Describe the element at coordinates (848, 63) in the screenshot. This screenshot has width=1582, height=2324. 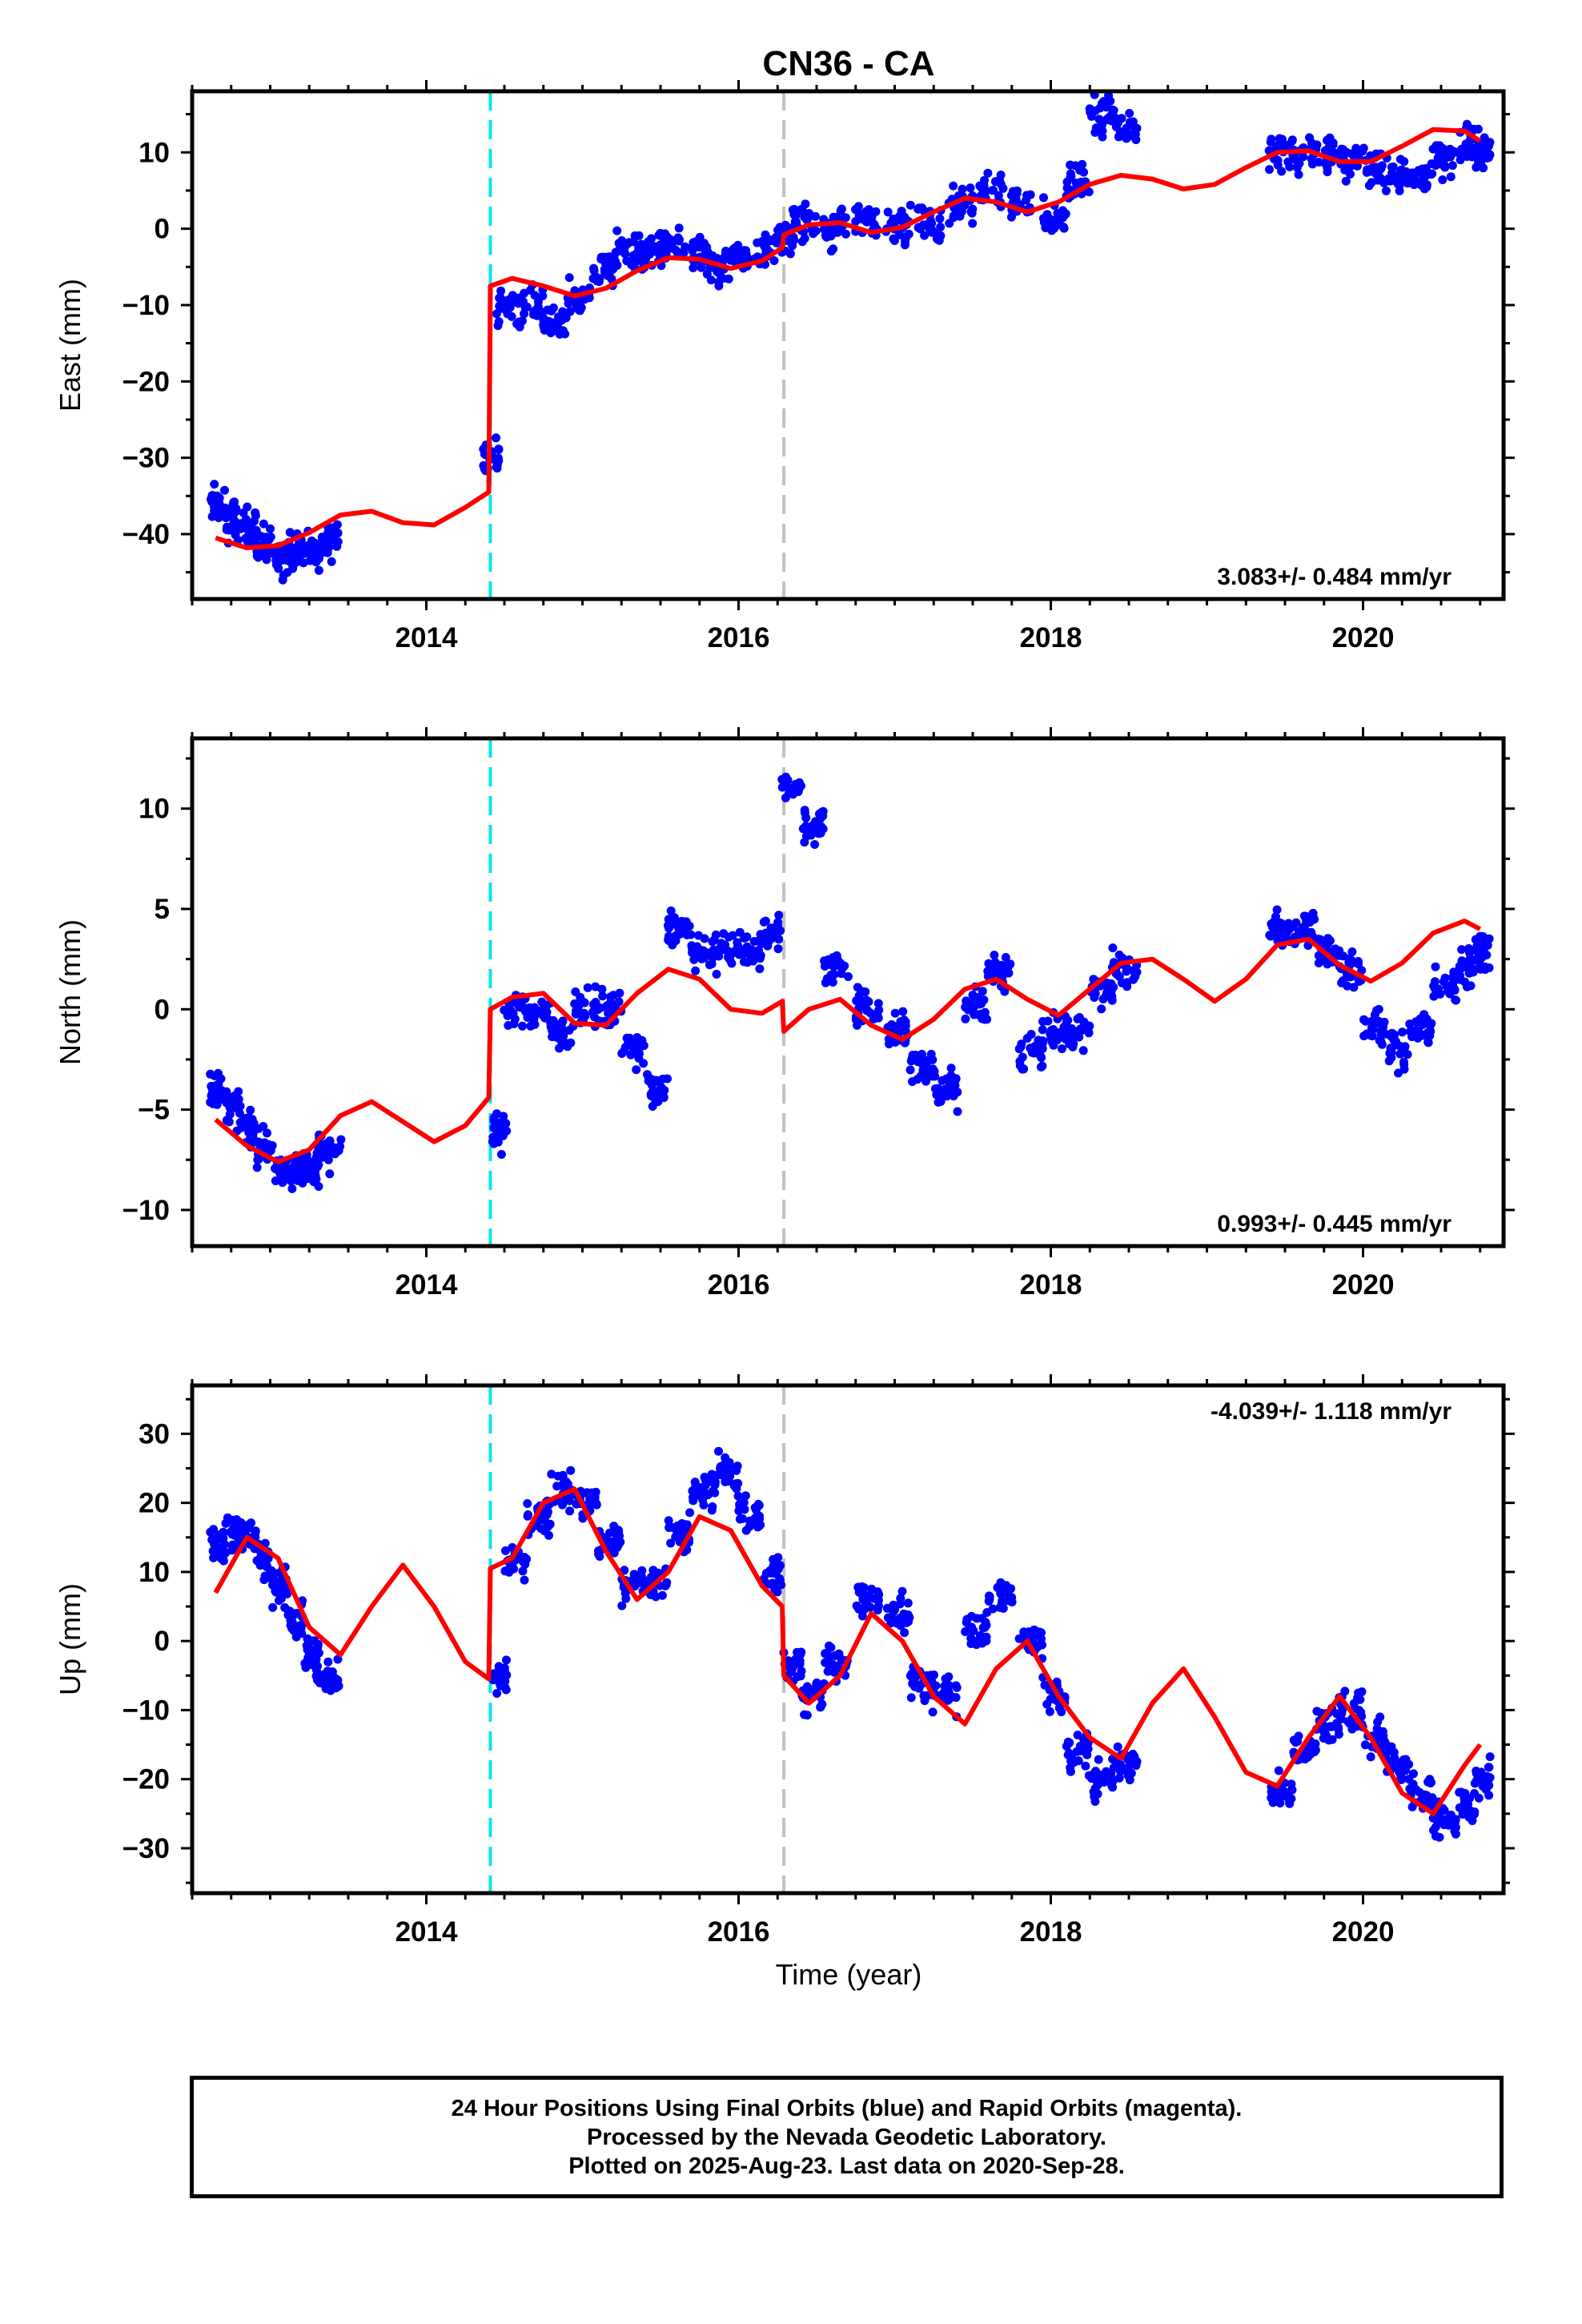
I see `figure-title: CN36 - CA` at that location.